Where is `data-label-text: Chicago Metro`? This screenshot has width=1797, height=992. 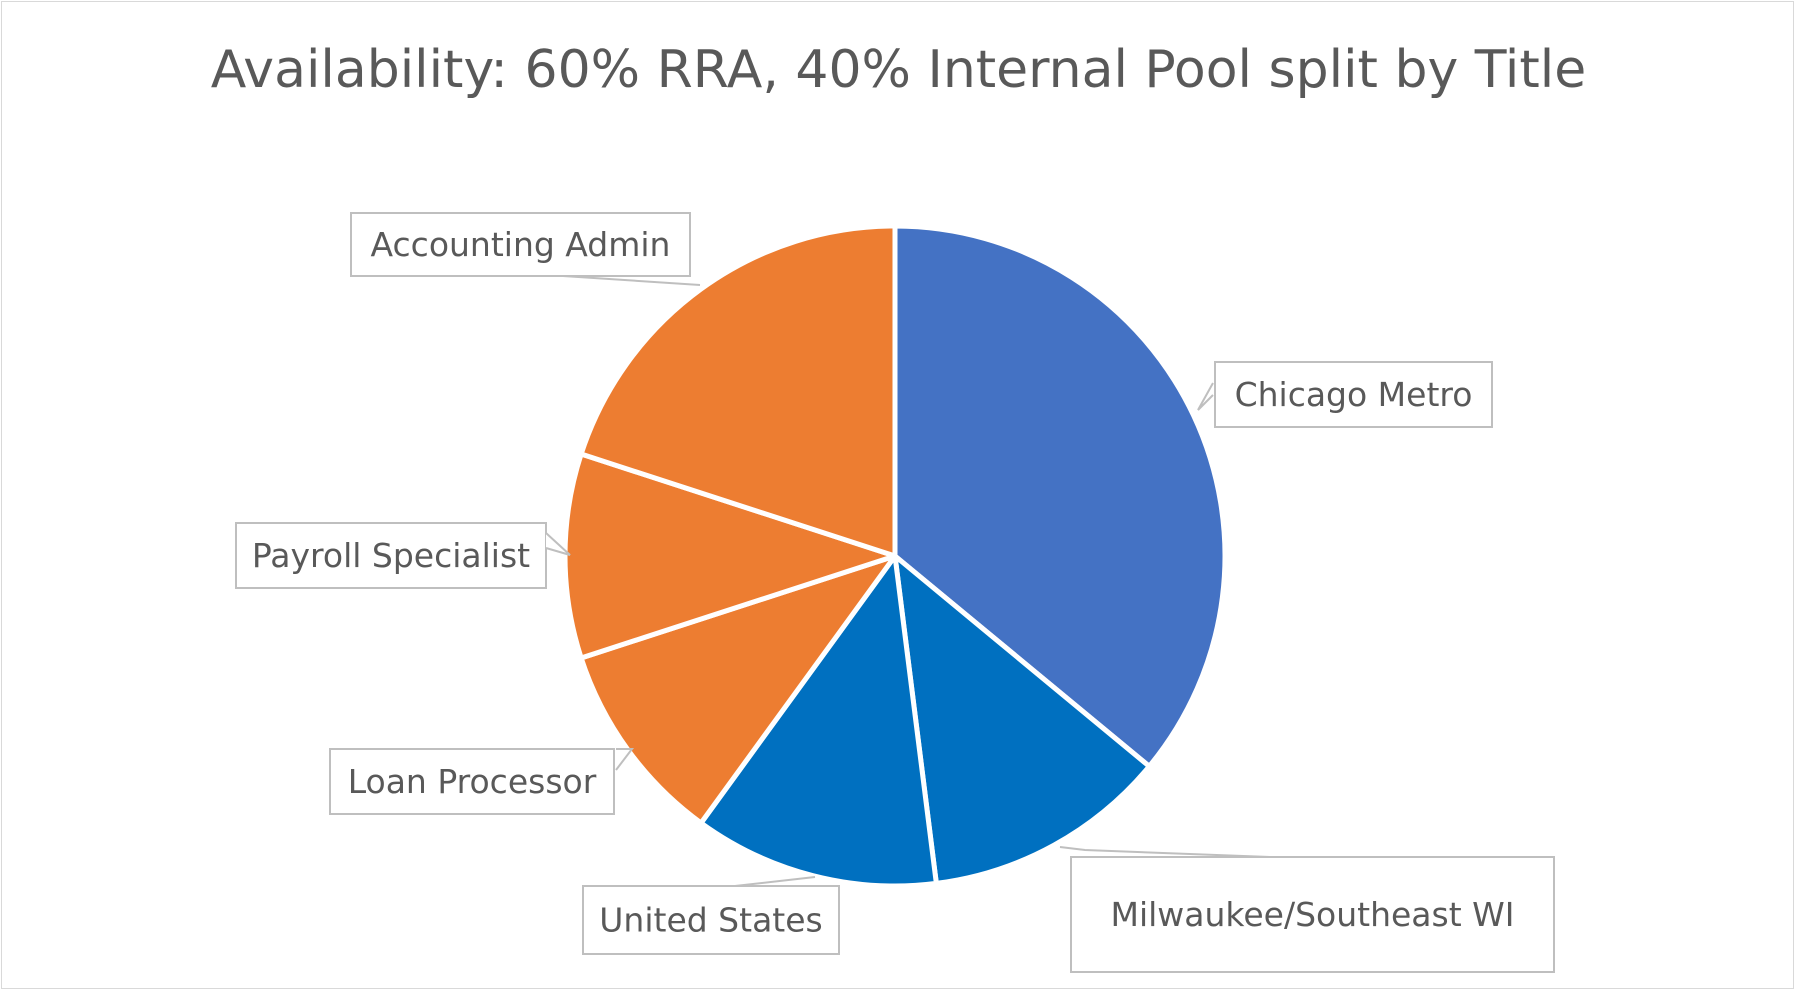
data-label-text: Chicago Metro is located at coordinates (1354, 394).